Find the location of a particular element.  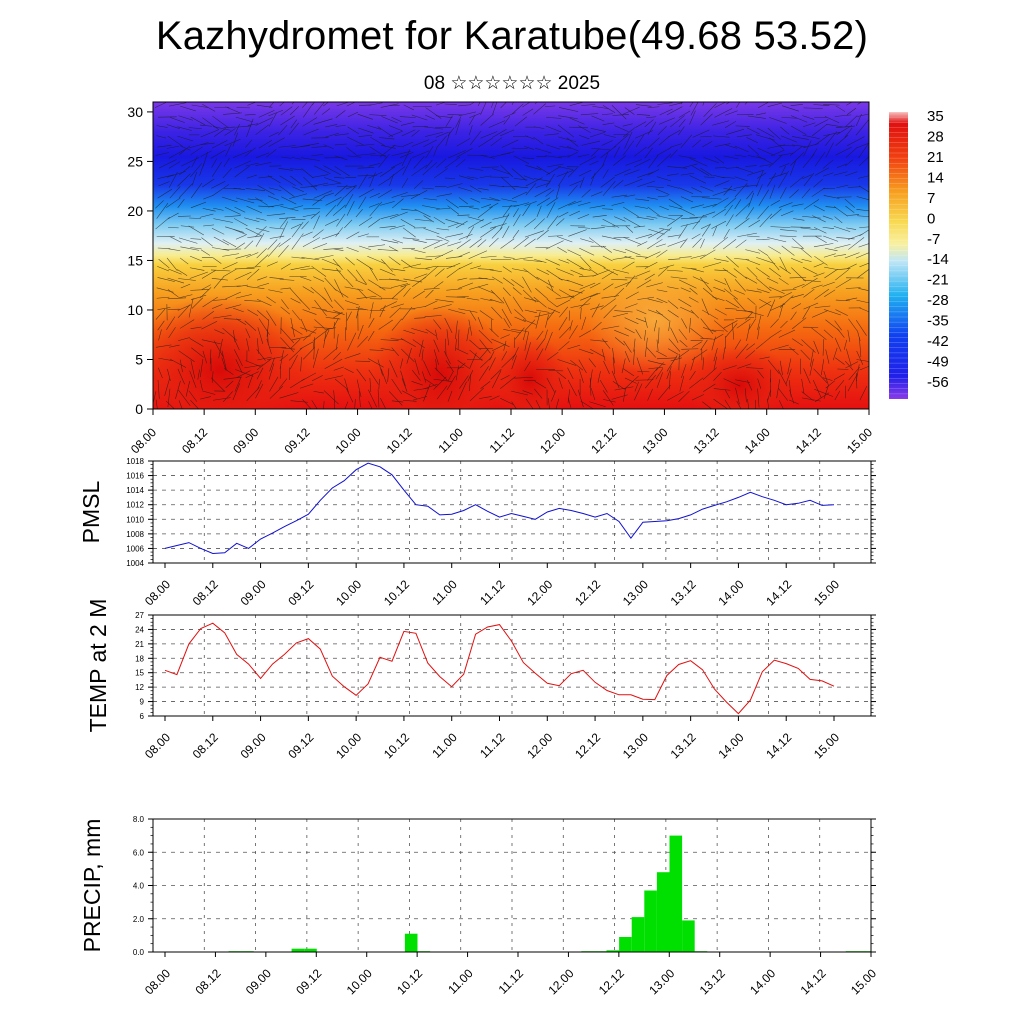

section-y-tick-label: 25 is located at coordinates (135, 161).